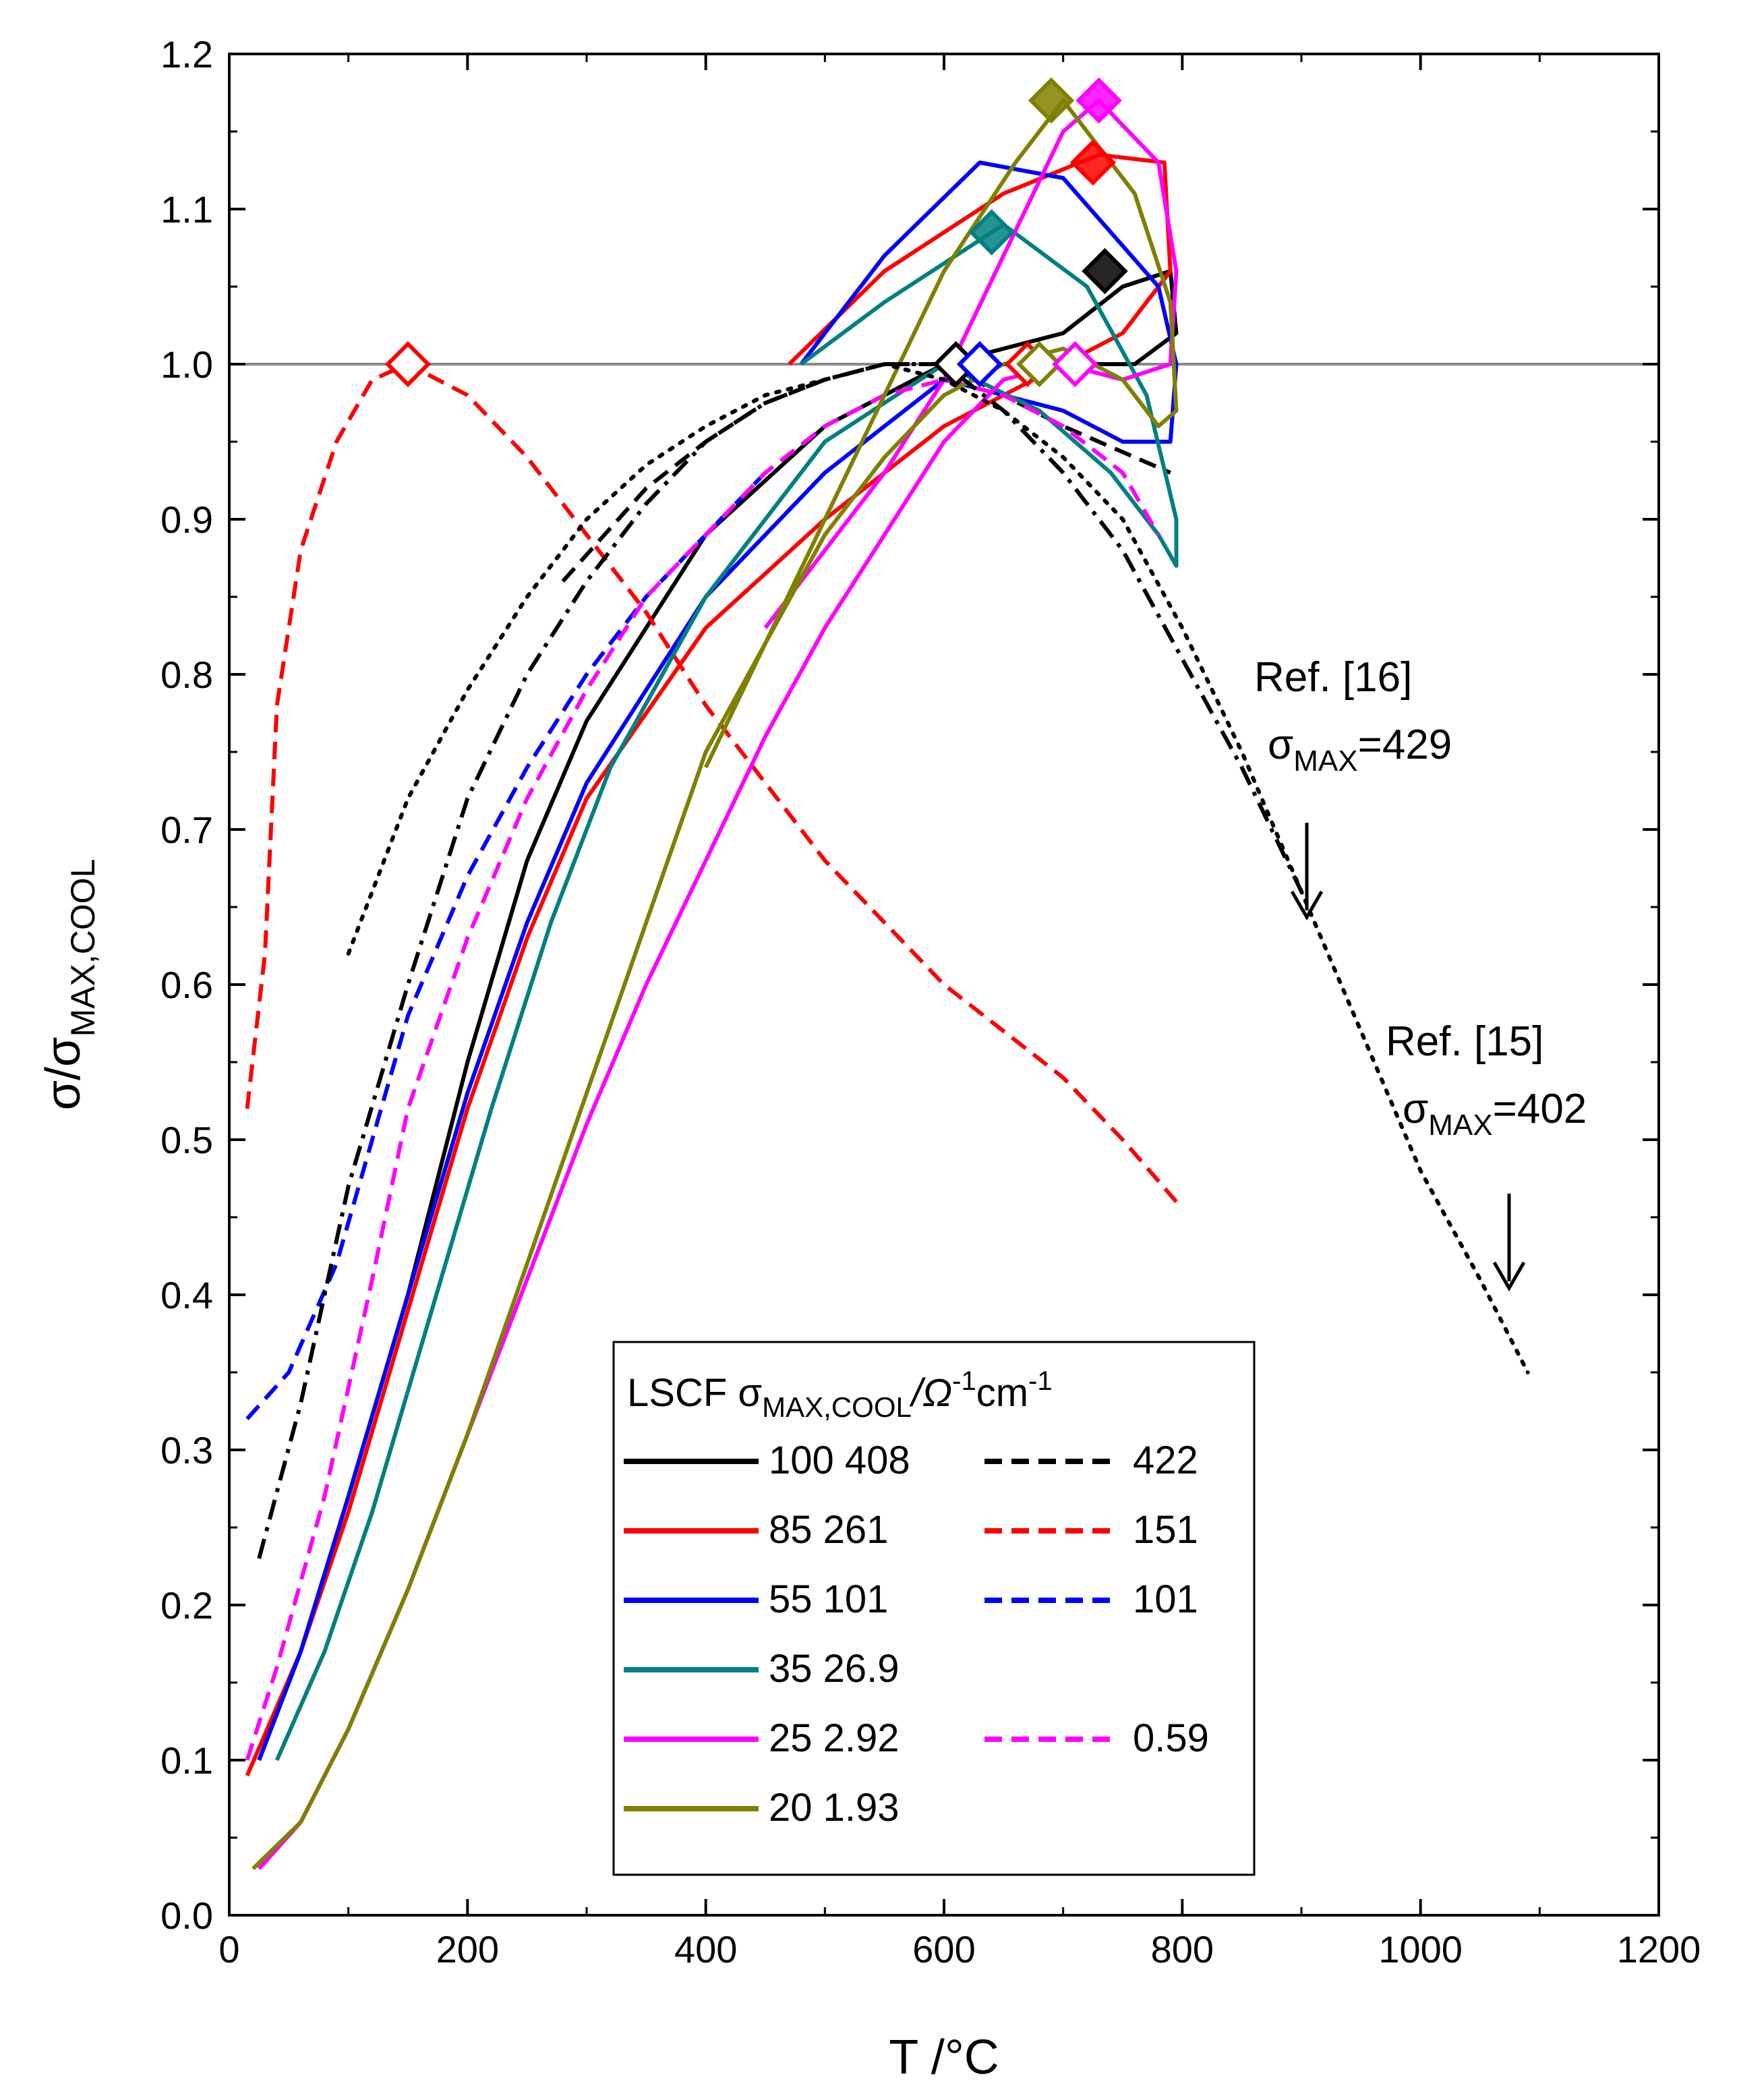  I want to click on annotation-ref16-label: Ref. [16], so click(1333, 677).